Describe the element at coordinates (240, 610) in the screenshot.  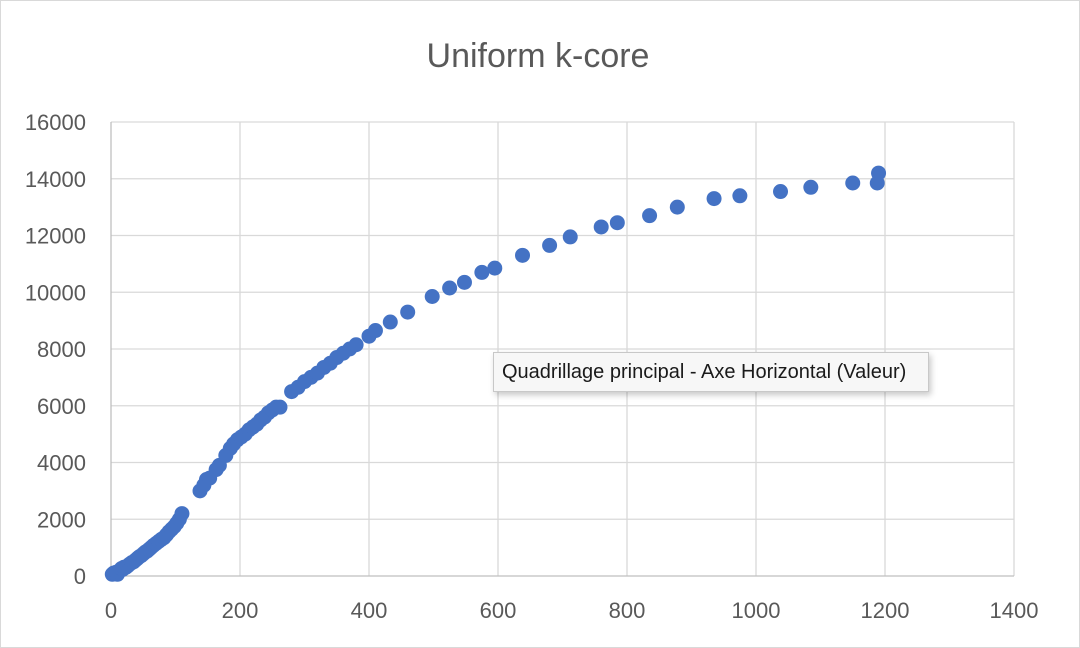
I see `x-tick-label: 200` at that location.